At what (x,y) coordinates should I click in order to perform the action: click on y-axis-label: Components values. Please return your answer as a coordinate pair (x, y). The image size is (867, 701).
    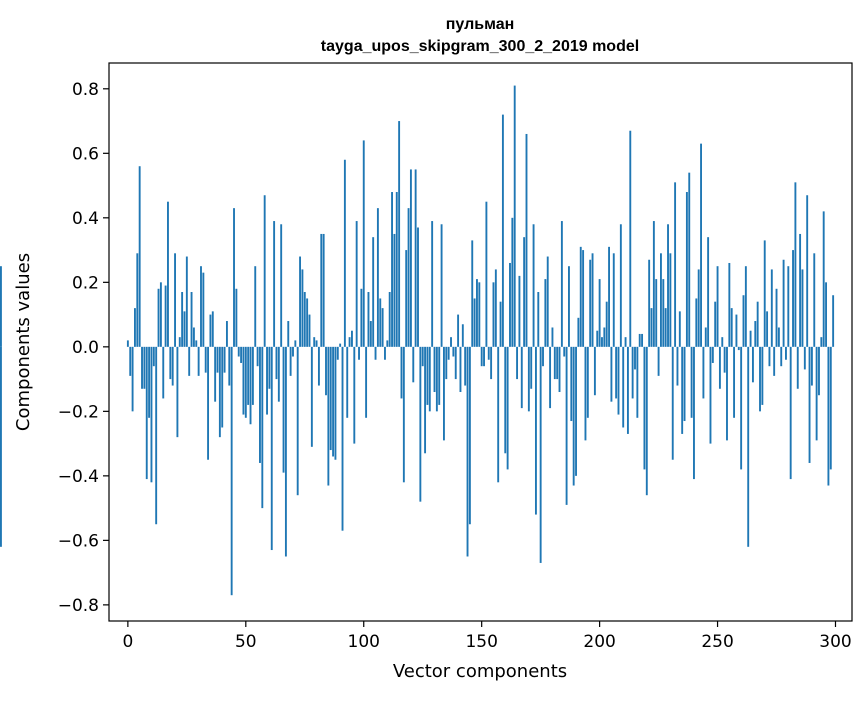
    Looking at the image, I should click on (23, 342).